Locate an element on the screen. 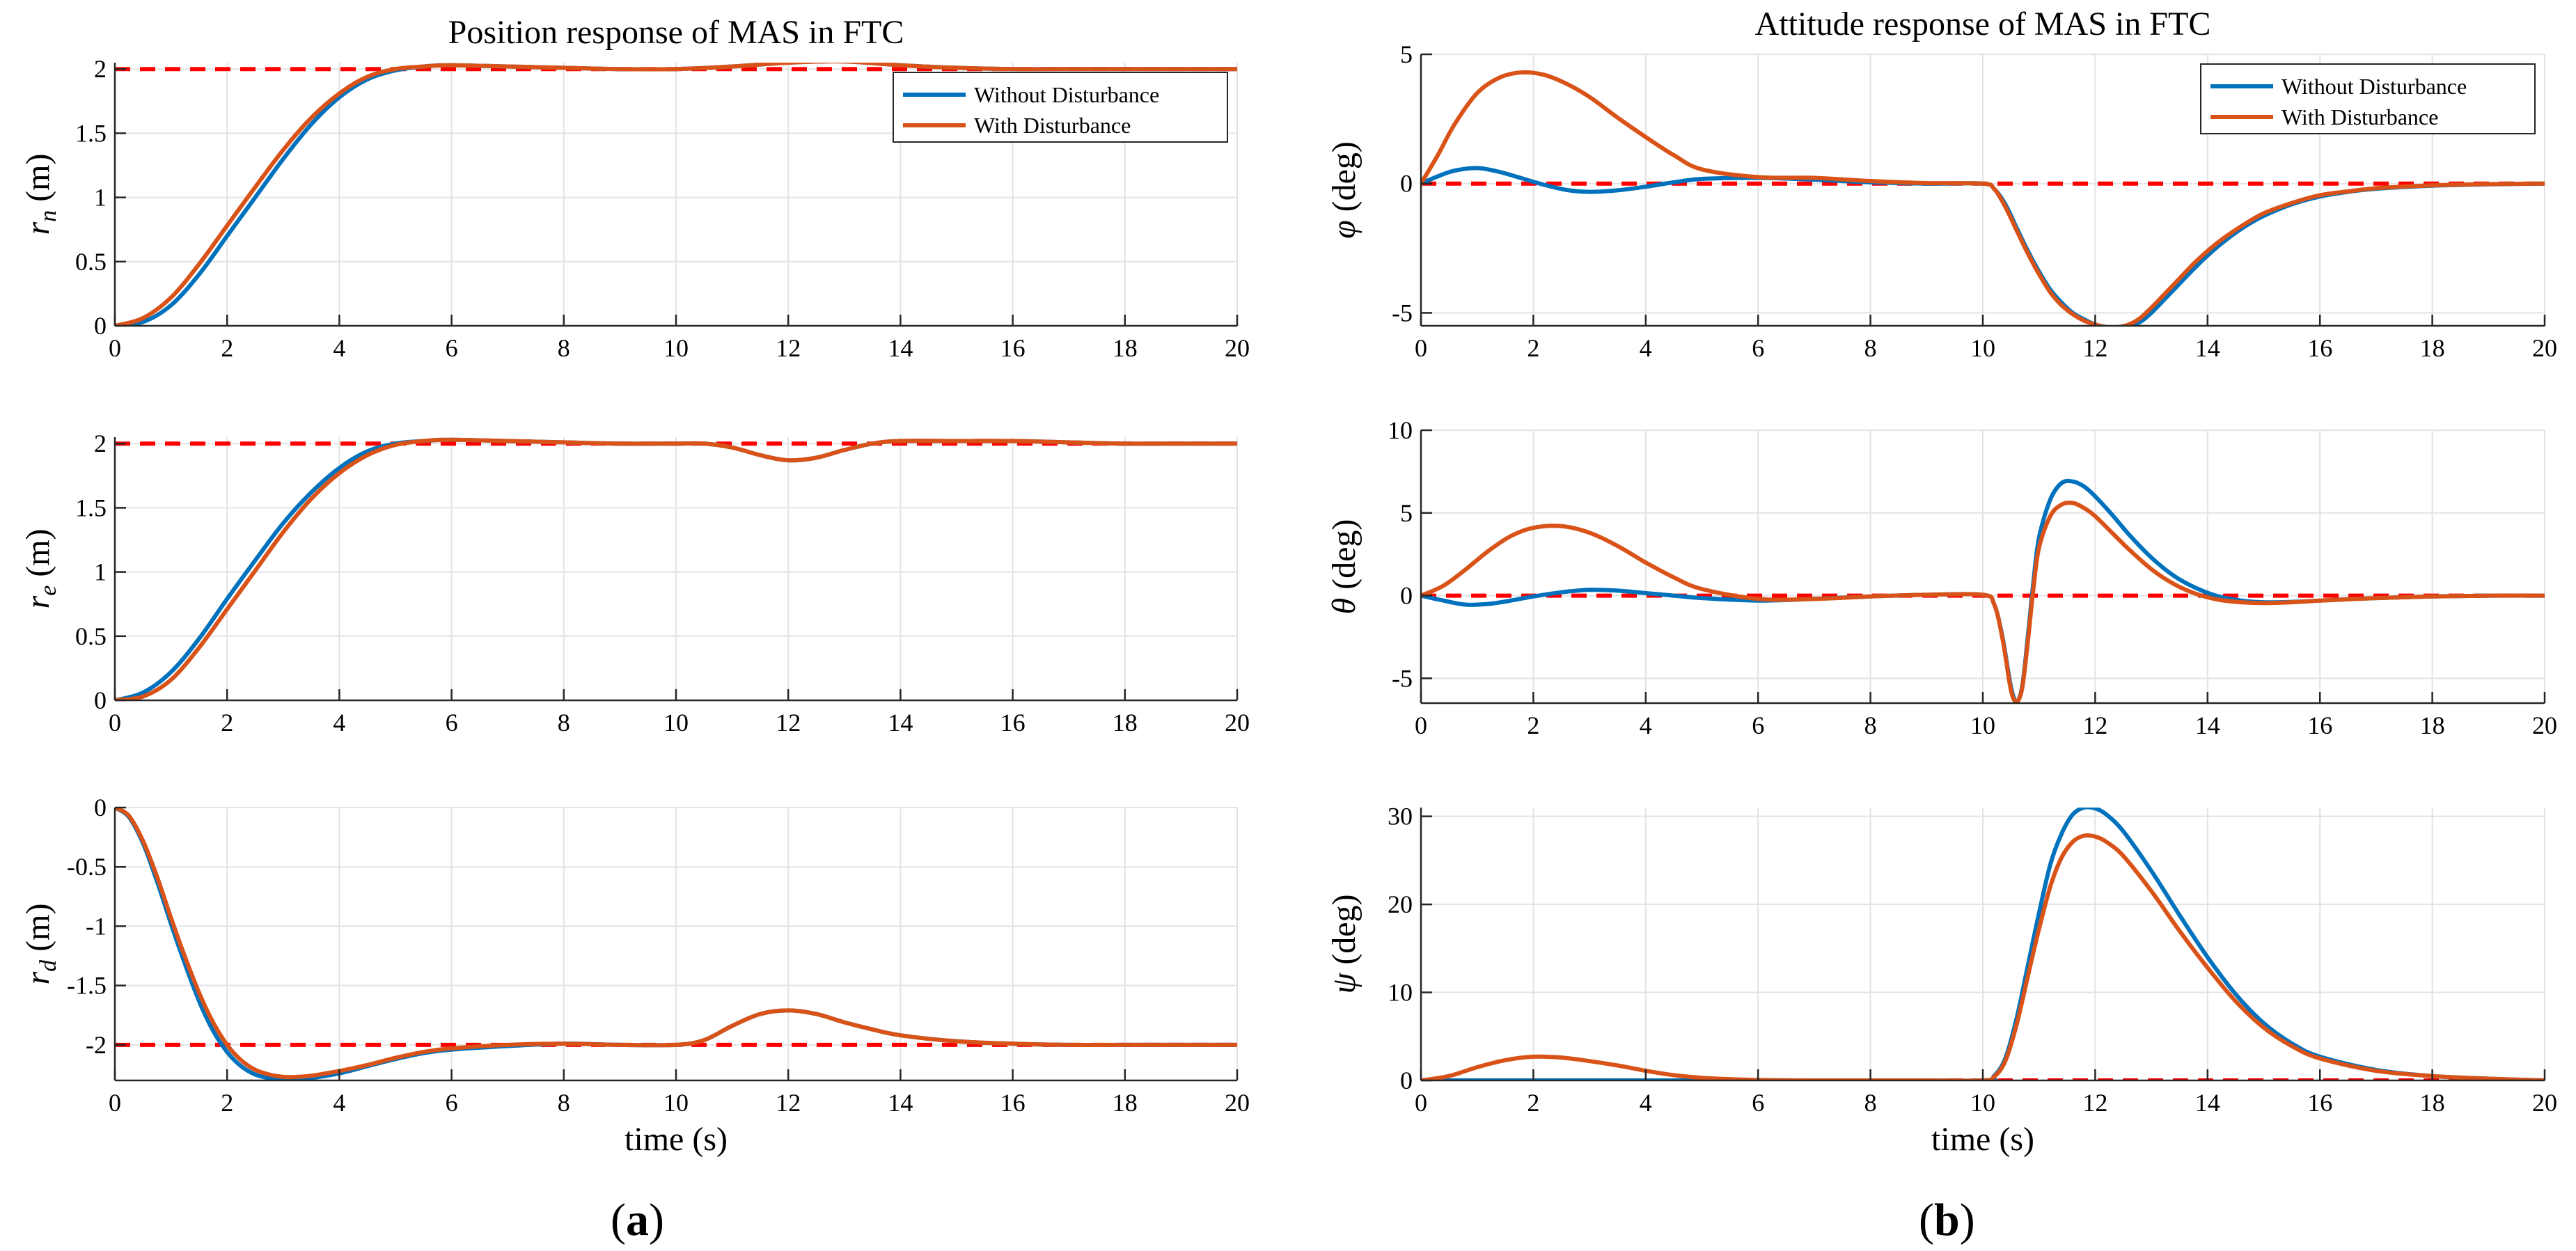  y-axis-symbol: ψ is located at coordinates (1344, 983).